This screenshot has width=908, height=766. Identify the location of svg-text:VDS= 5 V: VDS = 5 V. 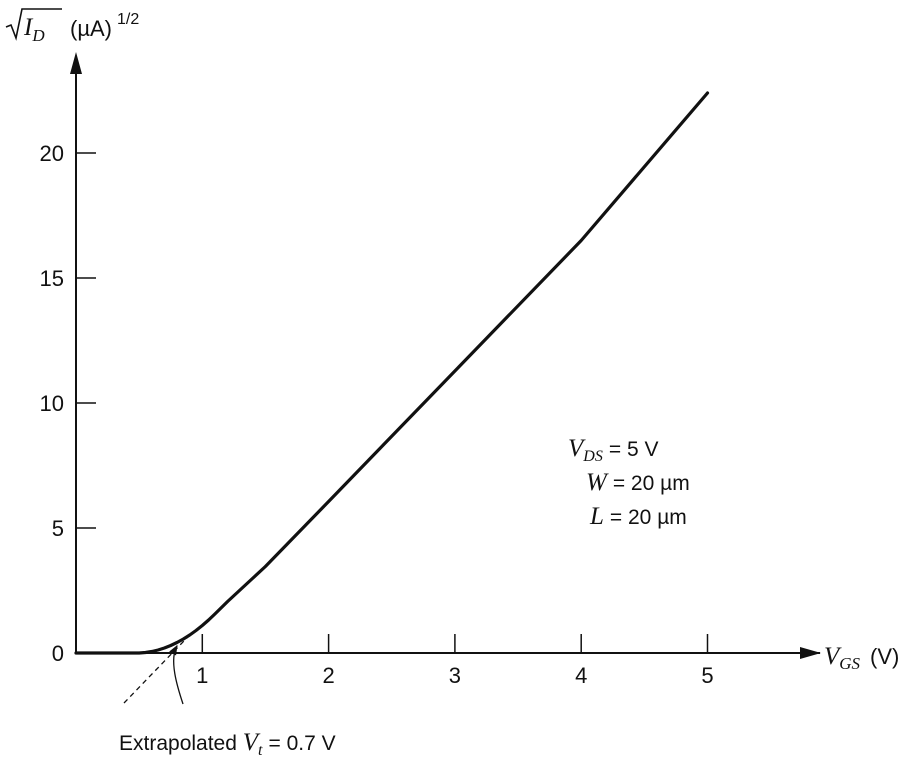
(613, 450).